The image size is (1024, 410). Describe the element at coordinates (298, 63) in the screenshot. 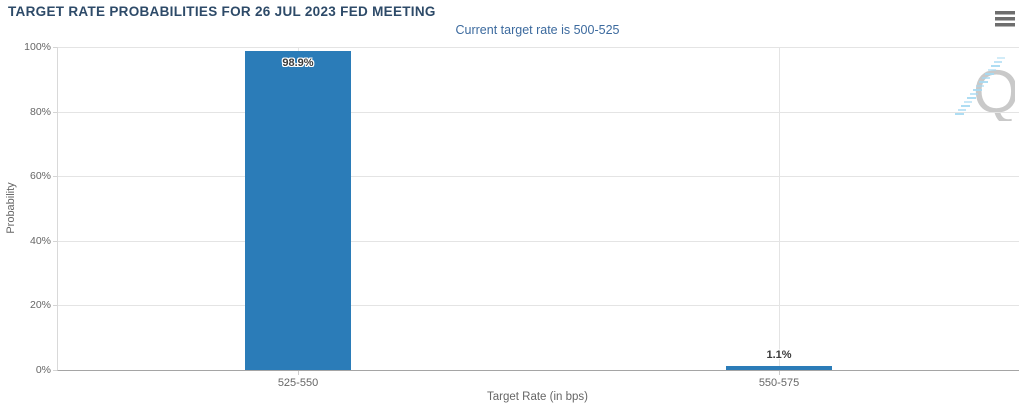

I see `bar-value-label: 98.9%` at that location.